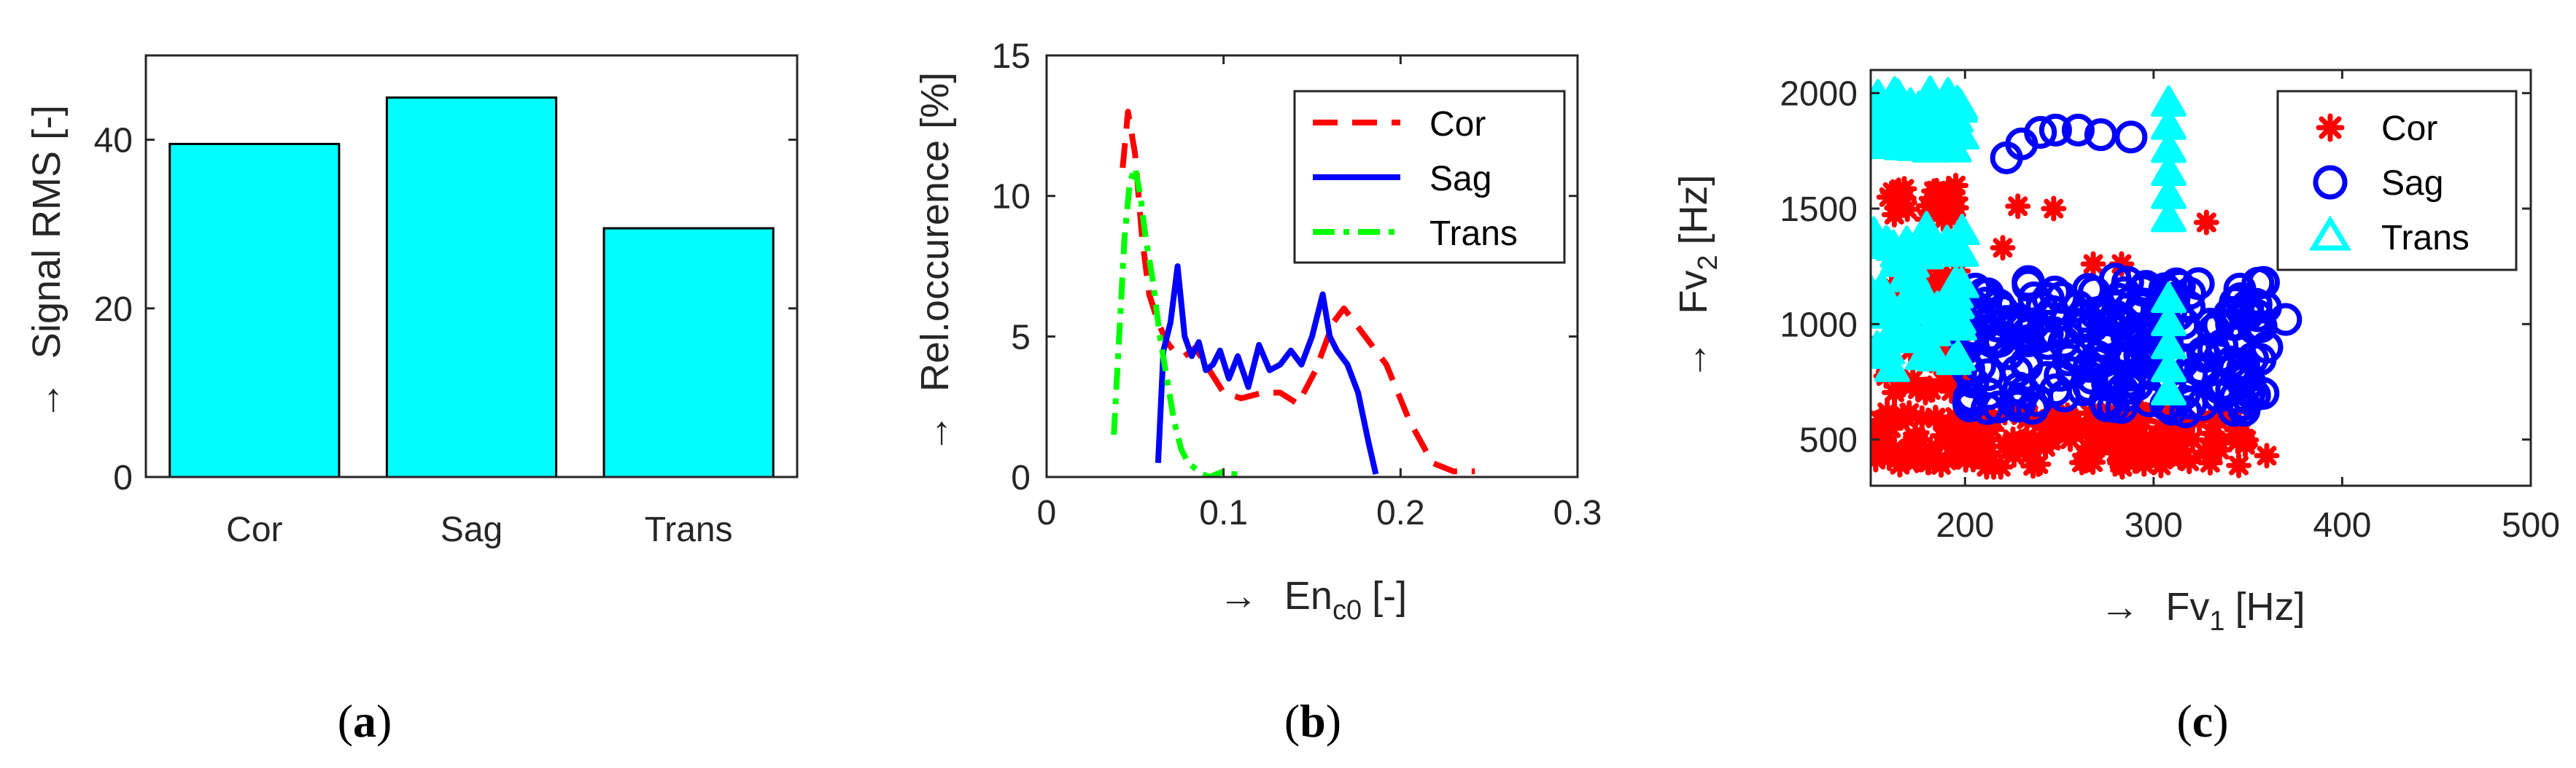  Describe the element at coordinates (114, 141) in the screenshot. I see `y-tick-label: 40` at that location.